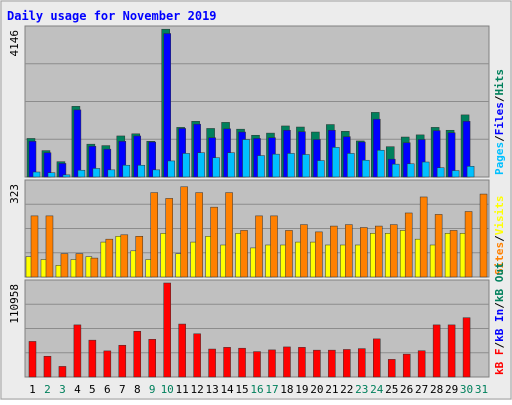 The height and width of the screenshot is (405, 512). I want to click on legend-item-files: Files, so click(499, 118).